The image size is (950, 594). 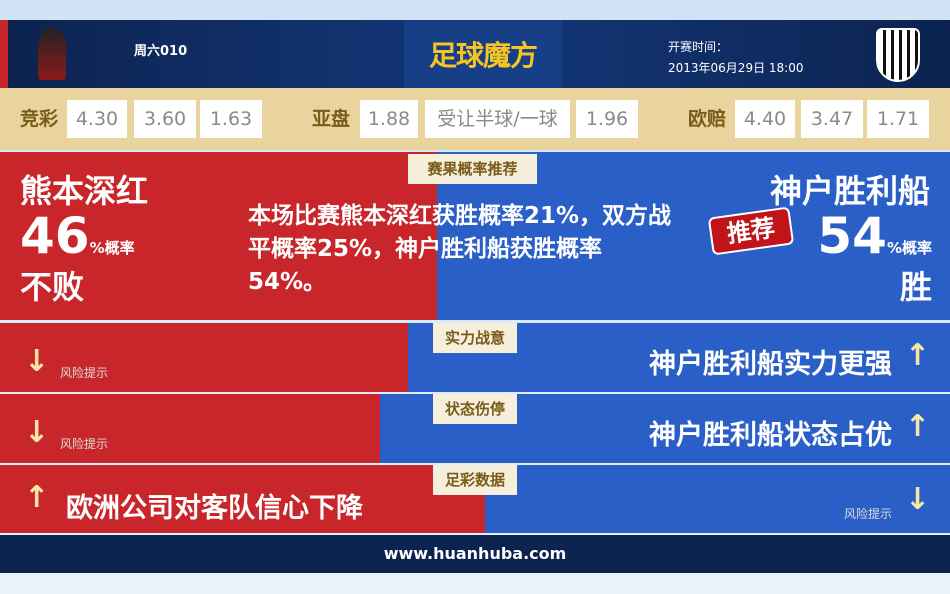 I want to click on jc-odd-away: 1.63, so click(x=231, y=119).